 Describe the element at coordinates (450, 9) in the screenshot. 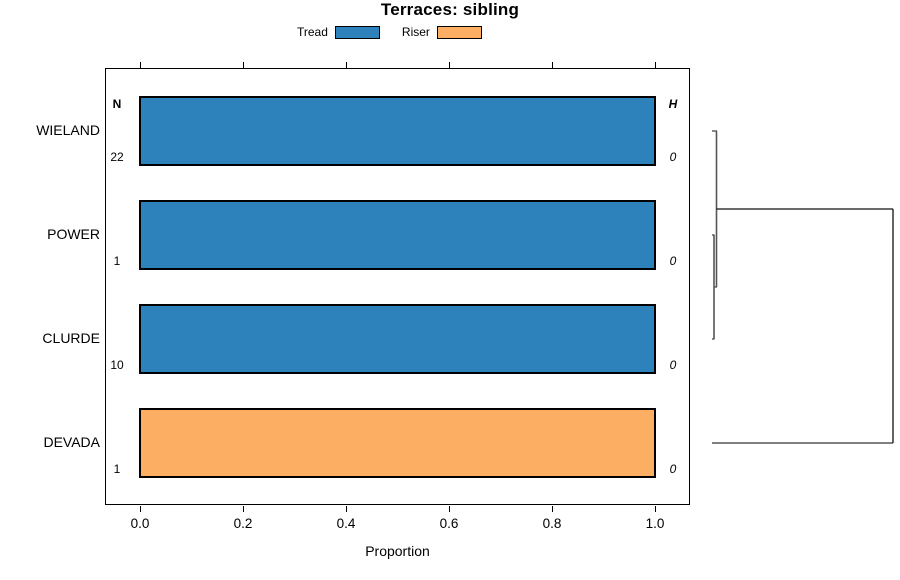

I see `chart-title: Terraces: sibling` at that location.